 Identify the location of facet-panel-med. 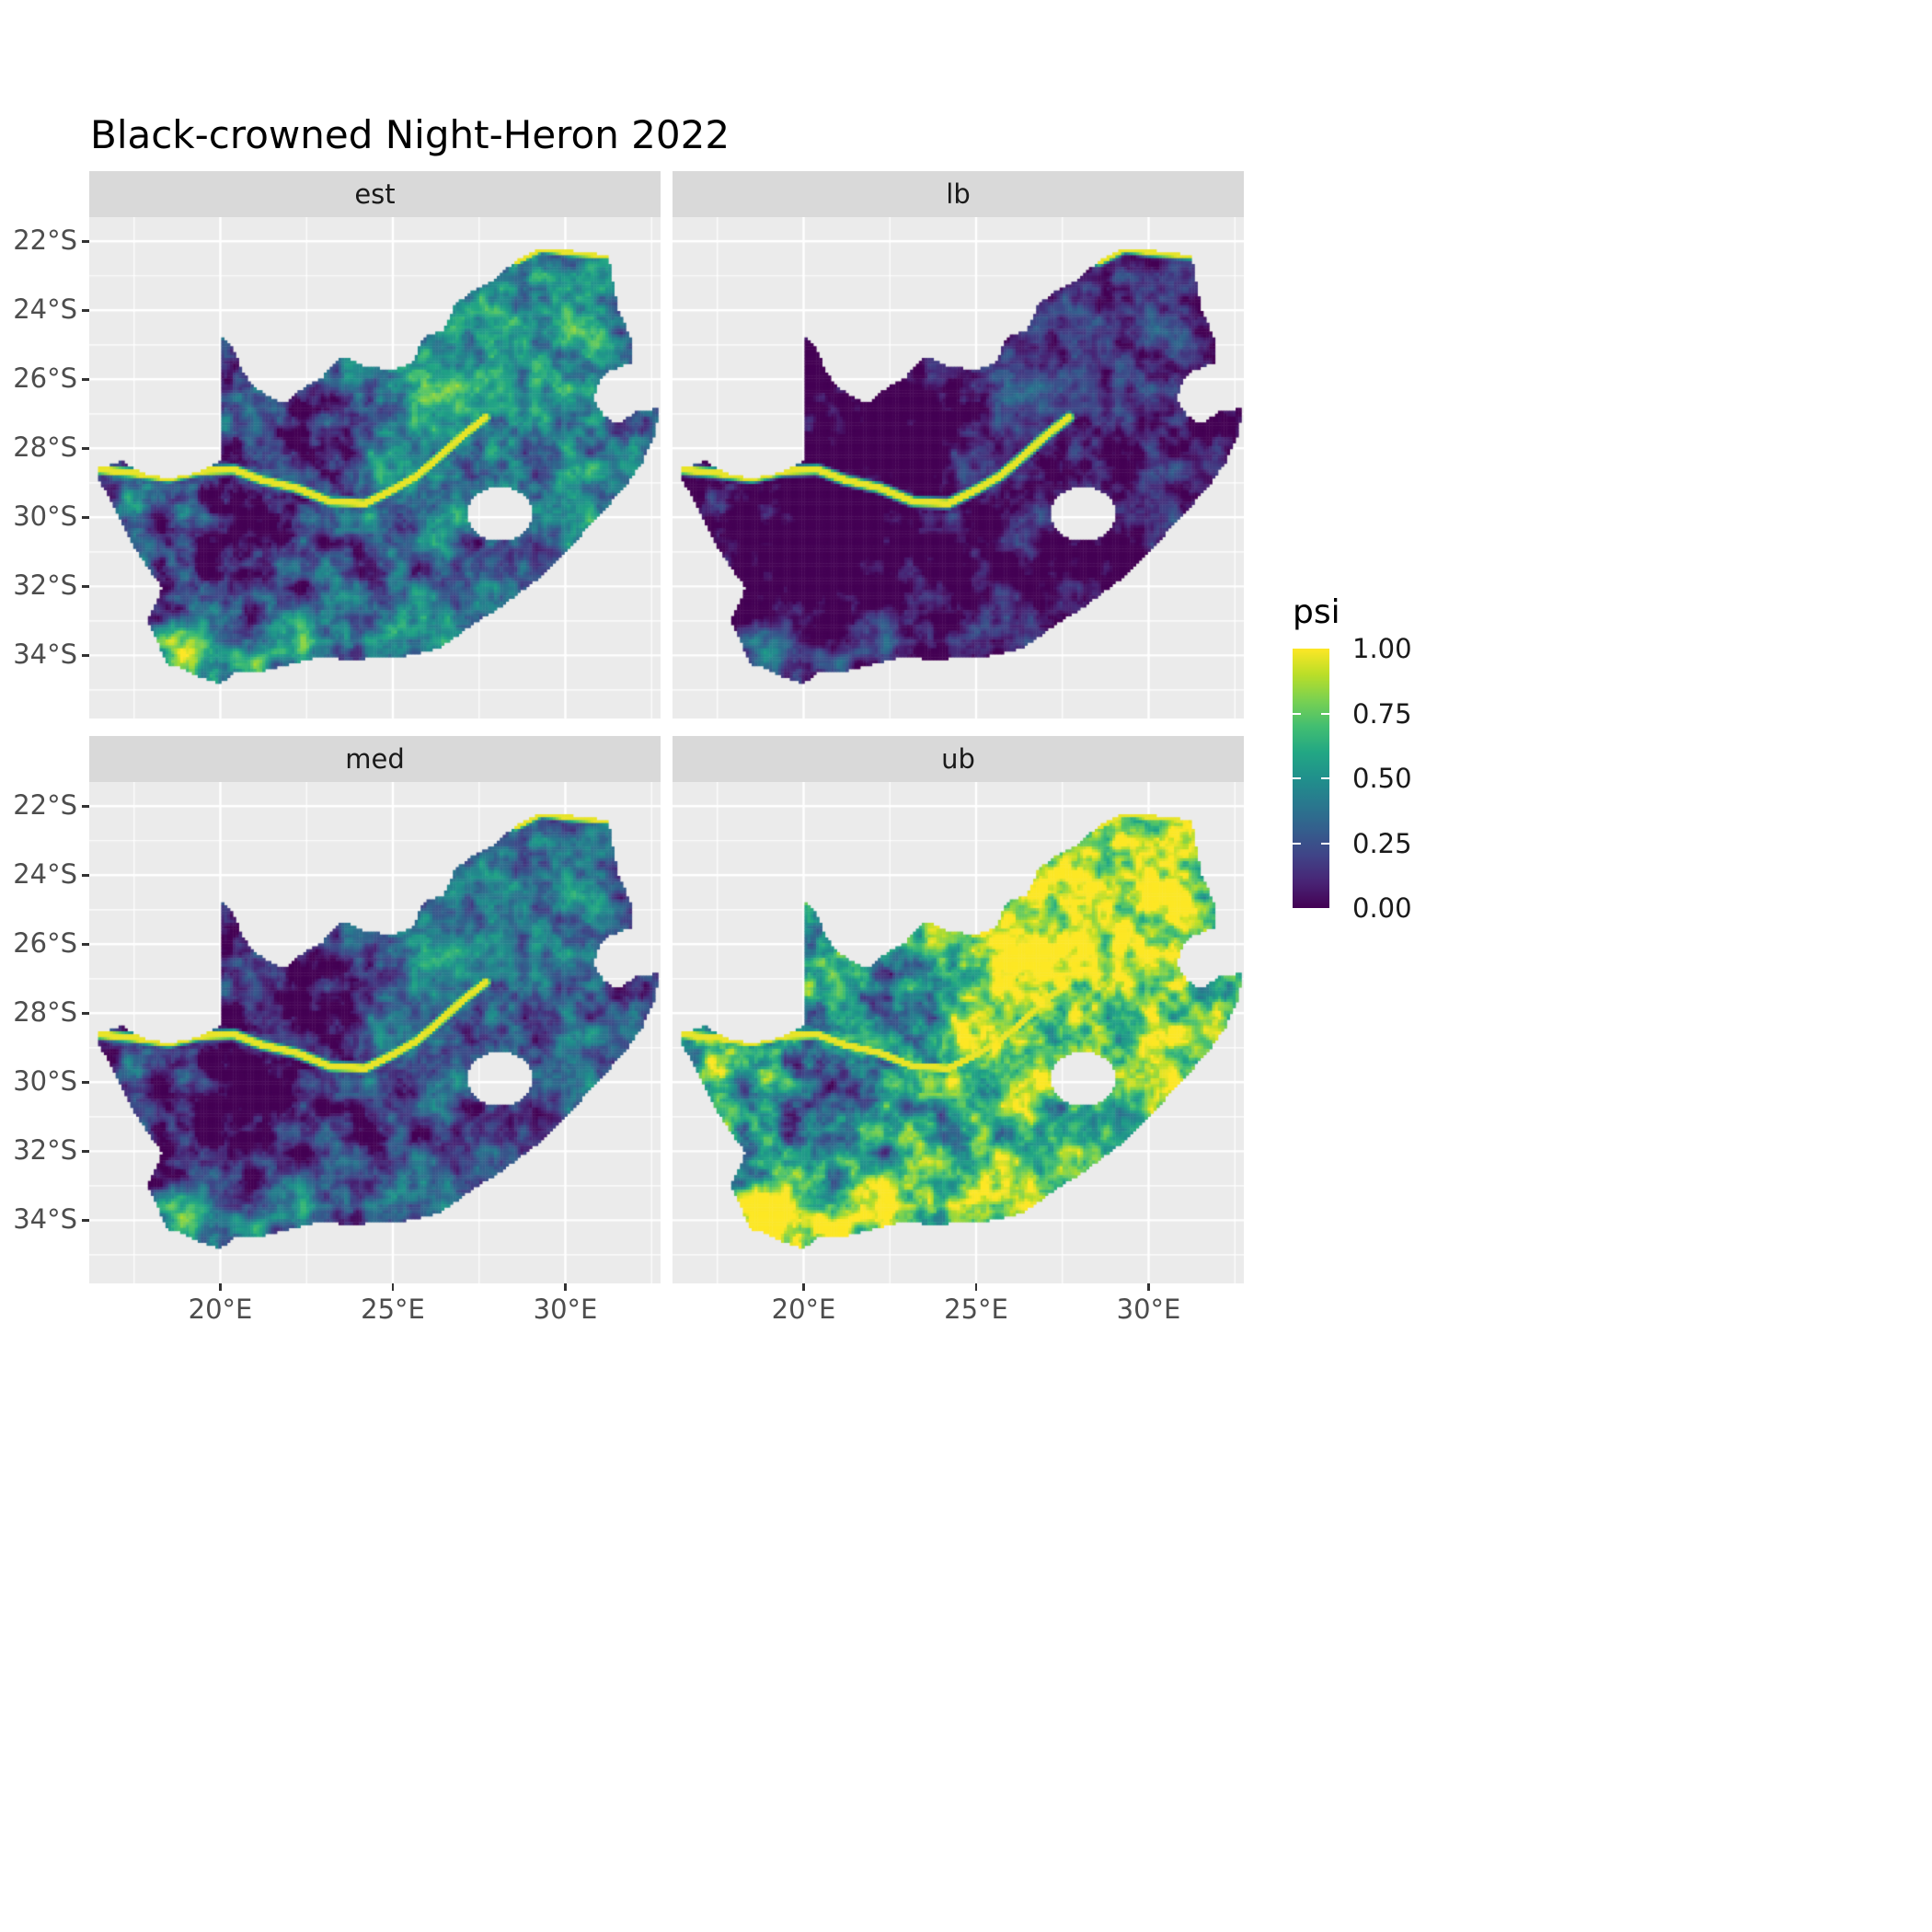
(375, 1032).